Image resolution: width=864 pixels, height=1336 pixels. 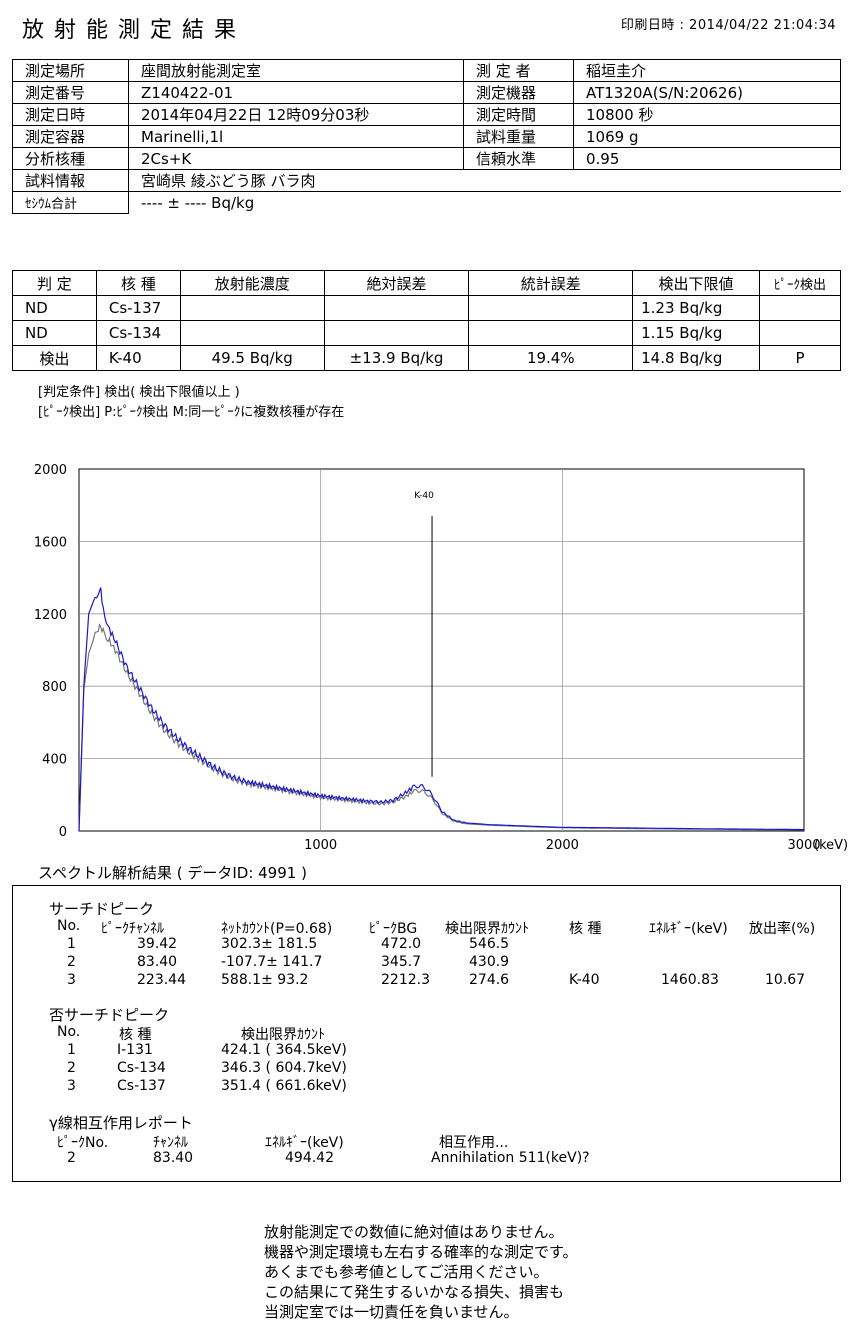 What do you see at coordinates (391, 1312) in the screenshot?
I see `disclaimer-line: 当測定室では一切責任を負いません。` at bounding box center [391, 1312].